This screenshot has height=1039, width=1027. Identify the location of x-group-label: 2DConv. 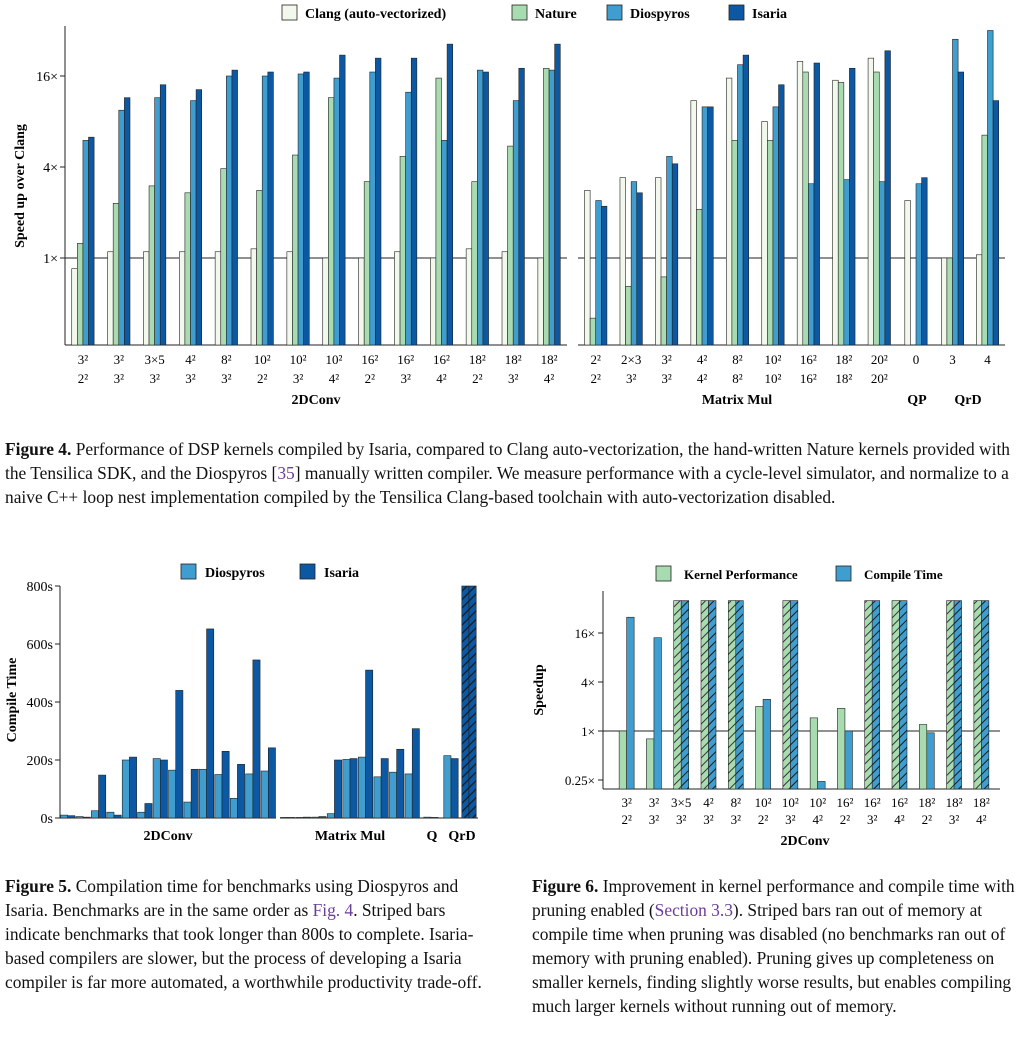
(167, 836).